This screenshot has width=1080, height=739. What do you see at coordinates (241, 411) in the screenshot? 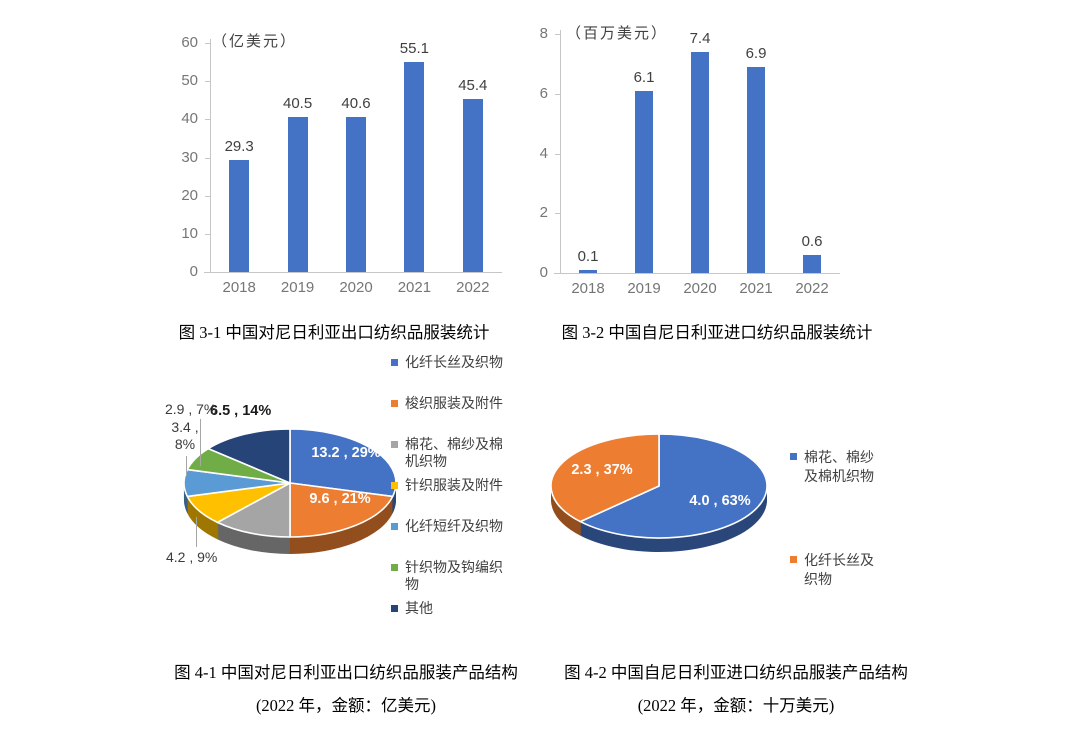
I see `pie-data-label: 6.5 , 14%` at bounding box center [241, 411].